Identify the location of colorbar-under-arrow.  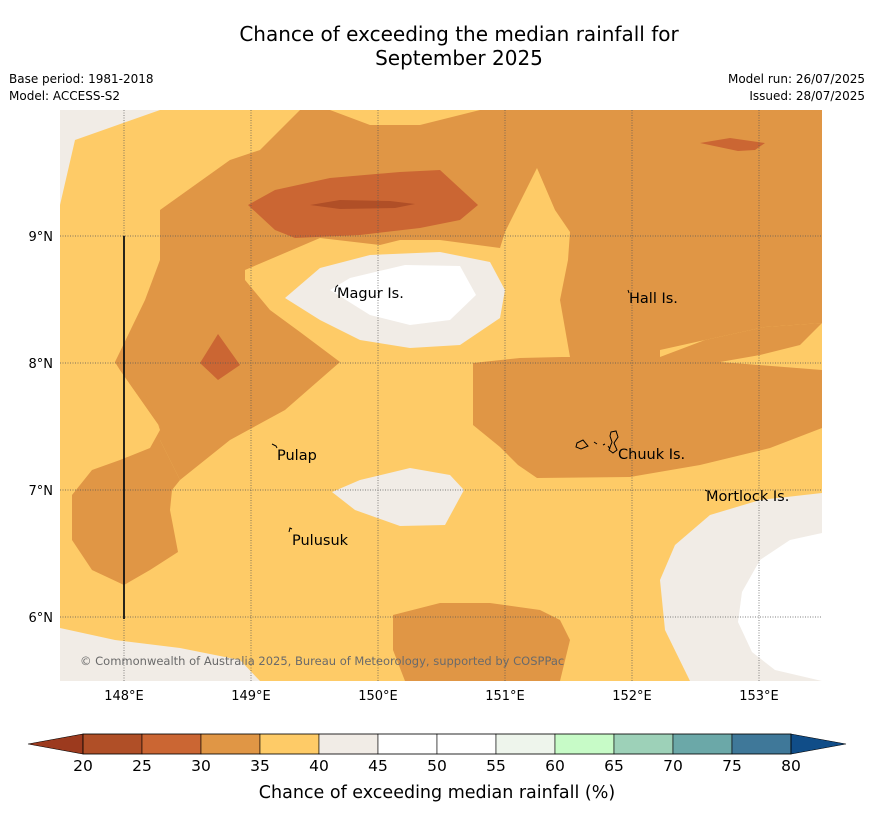
(55, 744).